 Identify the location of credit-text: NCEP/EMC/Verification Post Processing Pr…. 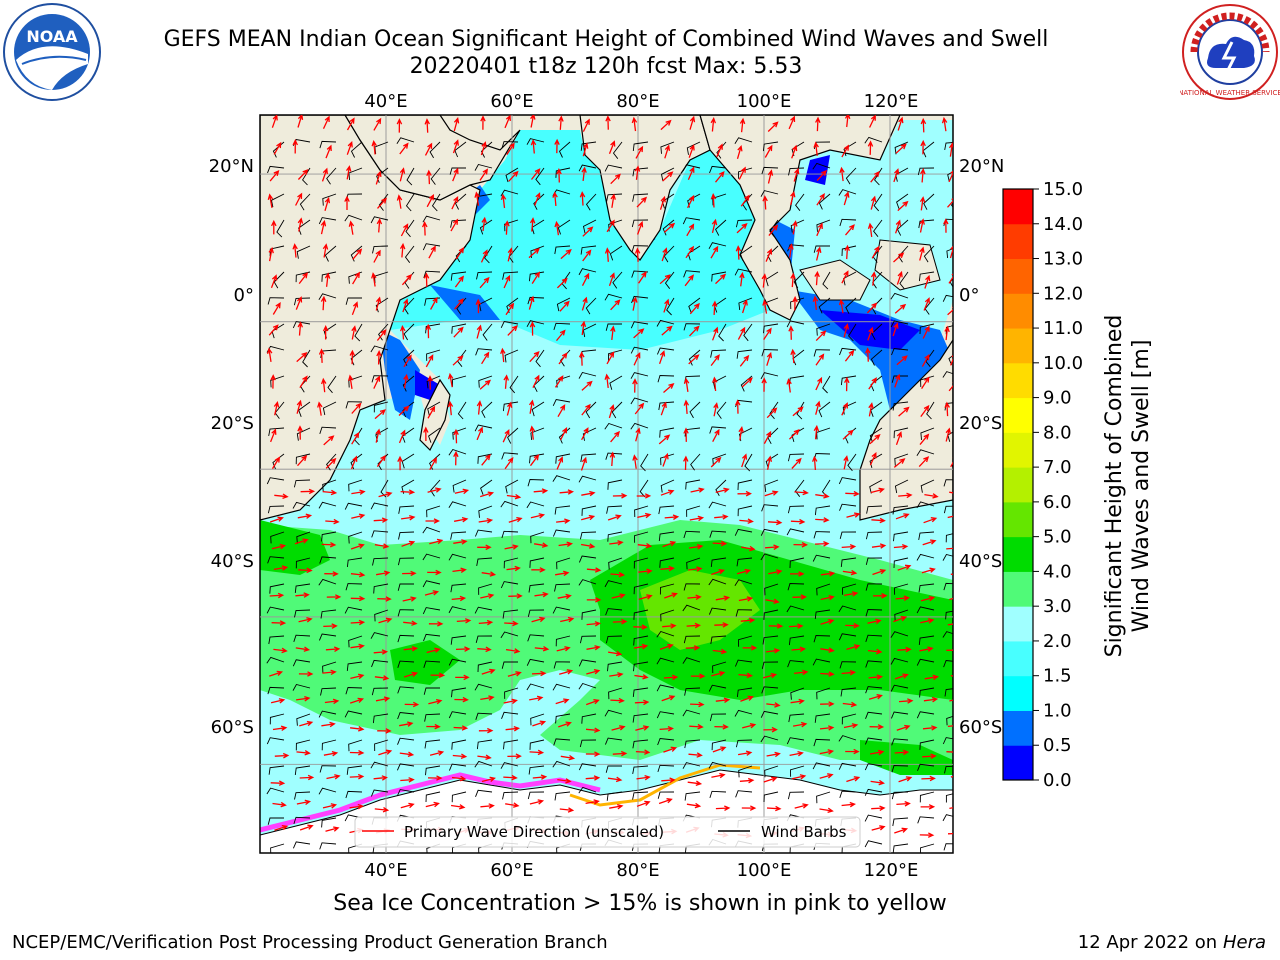
(310, 942).